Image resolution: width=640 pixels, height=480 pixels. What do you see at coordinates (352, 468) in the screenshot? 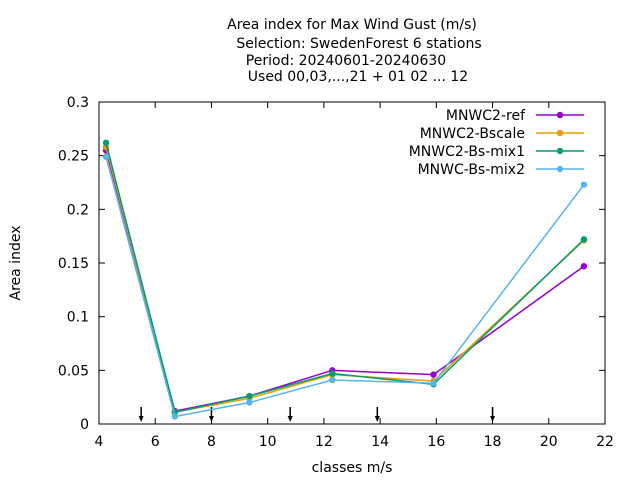
I see `x-axis-label: classes m/s` at bounding box center [352, 468].